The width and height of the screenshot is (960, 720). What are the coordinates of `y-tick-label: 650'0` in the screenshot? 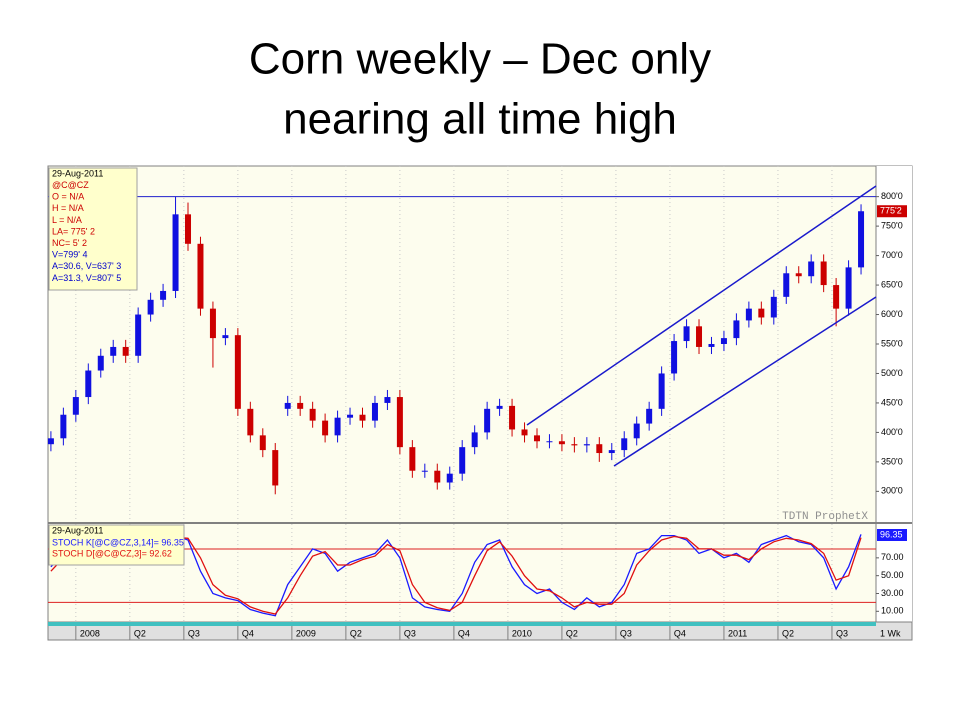 It's located at (892, 284).